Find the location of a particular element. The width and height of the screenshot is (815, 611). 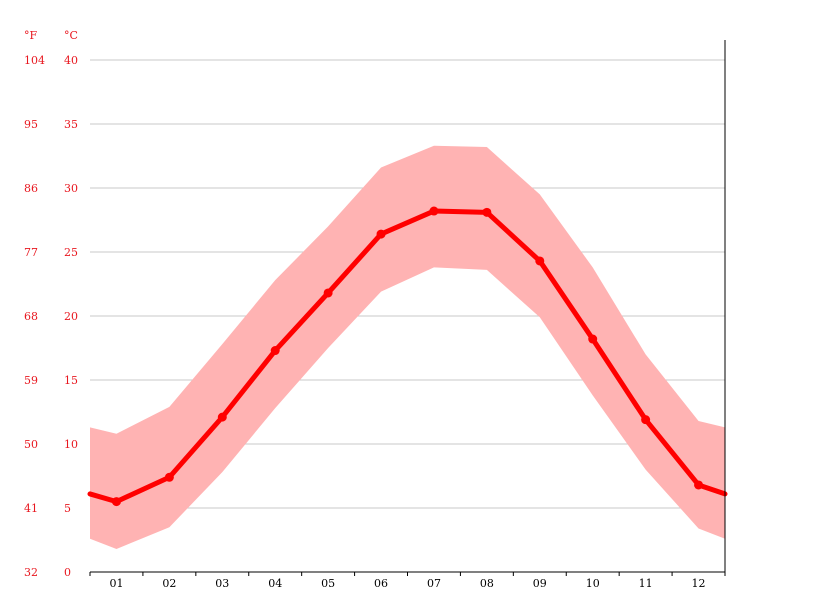

x-tick-label: 12 is located at coordinates (699, 583).